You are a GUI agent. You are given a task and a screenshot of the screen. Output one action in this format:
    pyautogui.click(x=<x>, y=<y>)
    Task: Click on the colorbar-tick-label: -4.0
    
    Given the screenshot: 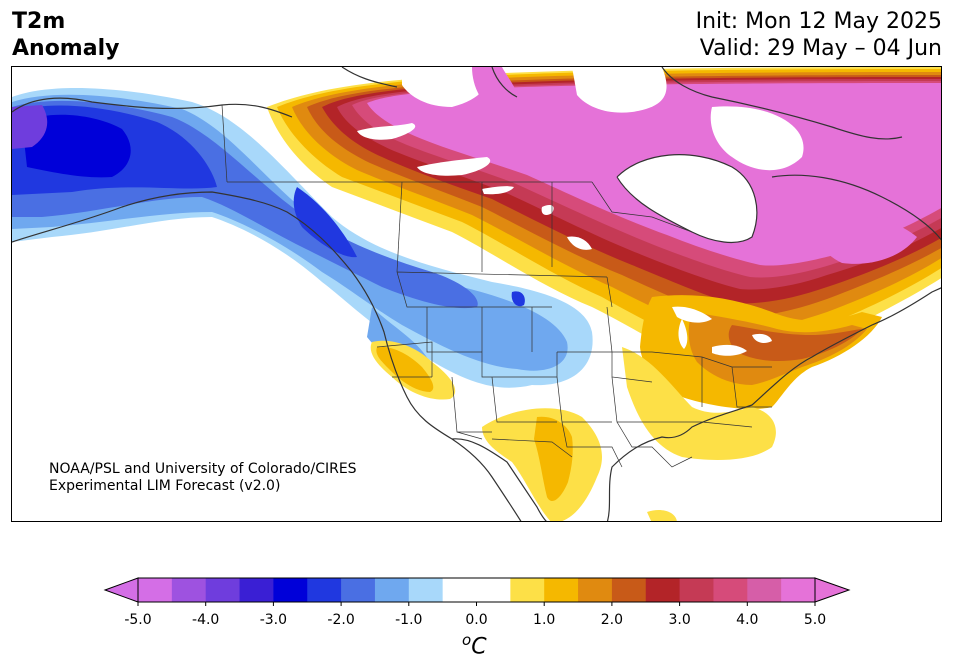 What is the action you would take?
    pyautogui.click(x=206, y=620)
    